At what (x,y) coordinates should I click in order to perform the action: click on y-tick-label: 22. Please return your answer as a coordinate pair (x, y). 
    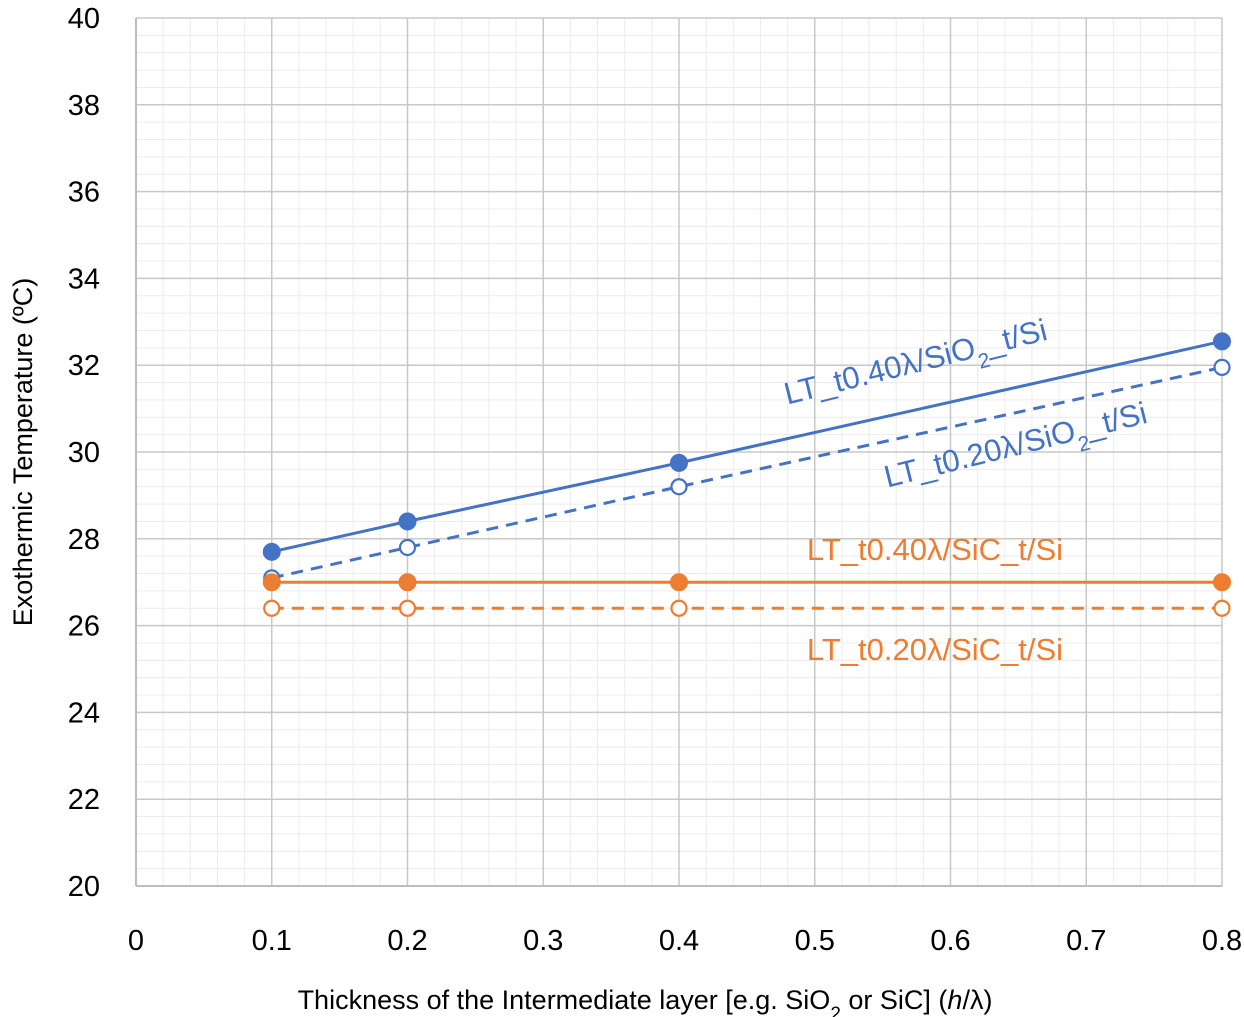
    Looking at the image, I should click on (84, 800).